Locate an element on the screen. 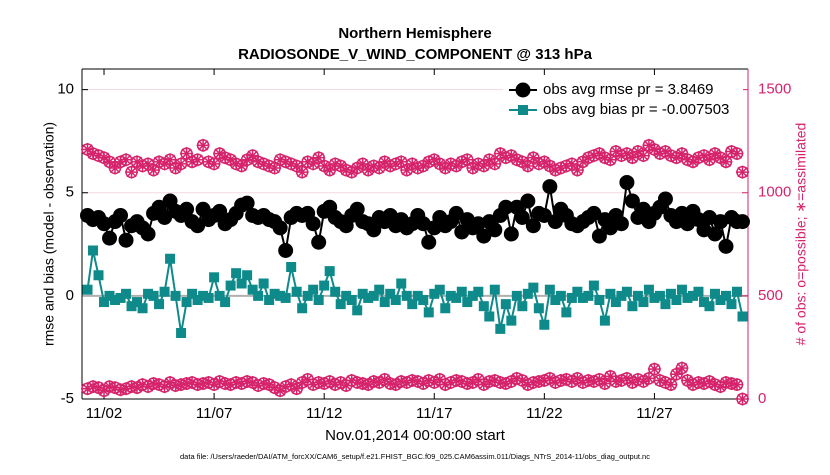 This screenshot has height=475, width=830. y2-axis-label: # of obs: o=possible; ∗=assimilated is located at coordinates (801, 234).